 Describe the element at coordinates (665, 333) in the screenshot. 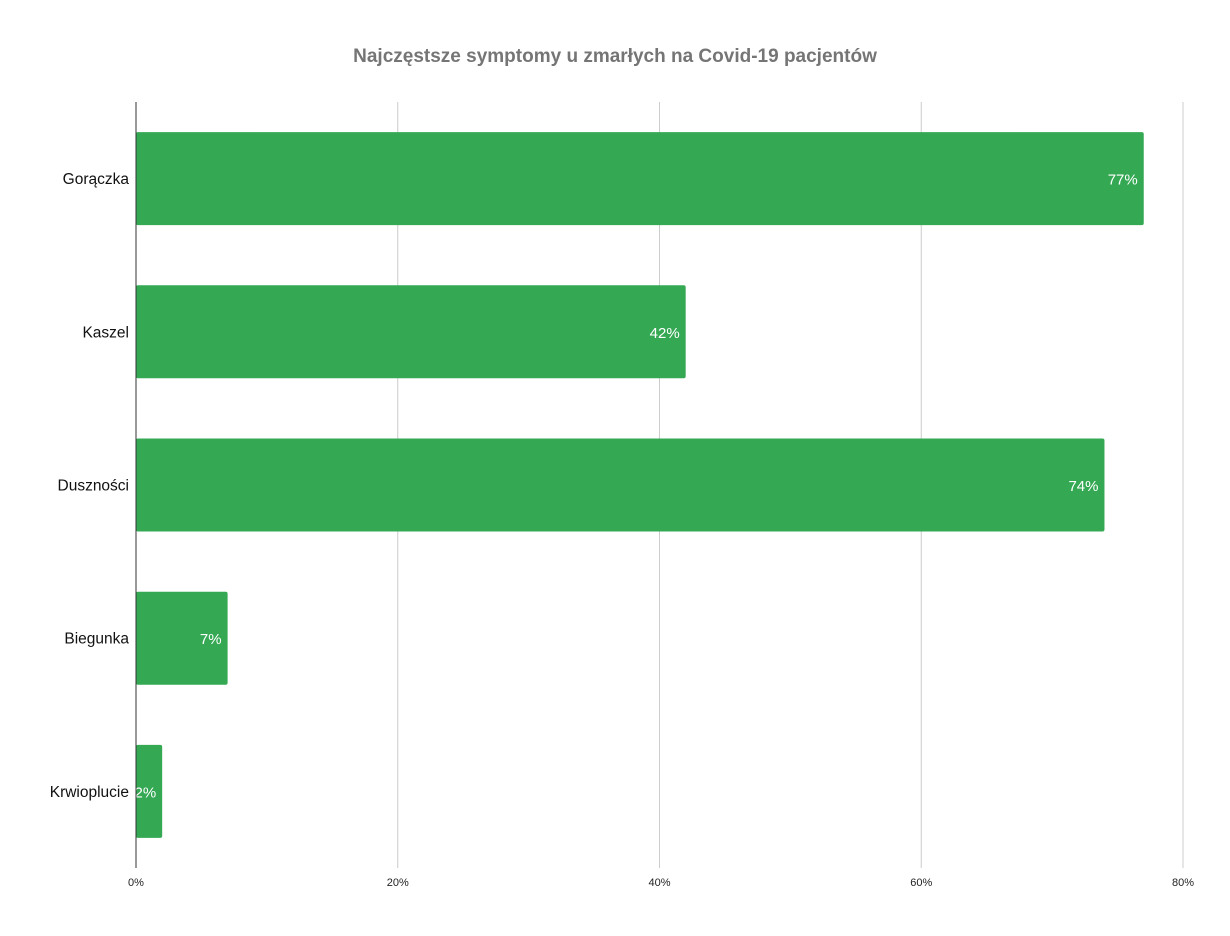

I see `data-label: 42%` at that location.